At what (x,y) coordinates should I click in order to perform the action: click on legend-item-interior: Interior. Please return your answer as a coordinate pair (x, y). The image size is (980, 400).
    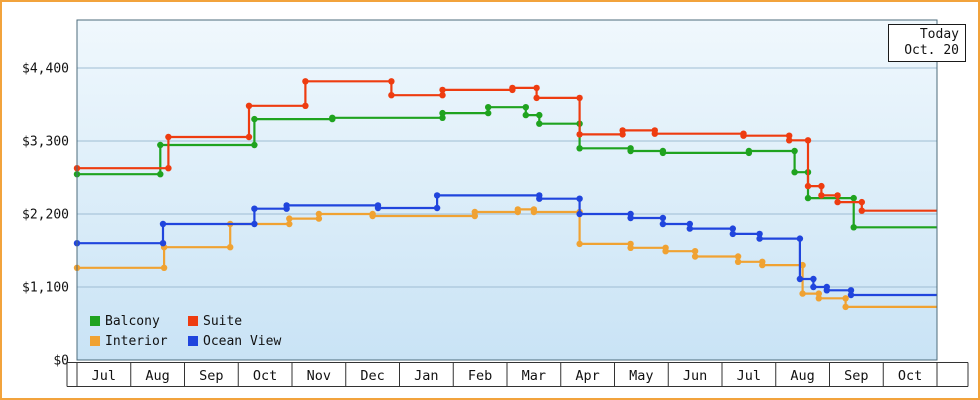
    Looking at the image, I should click on (129, 341).